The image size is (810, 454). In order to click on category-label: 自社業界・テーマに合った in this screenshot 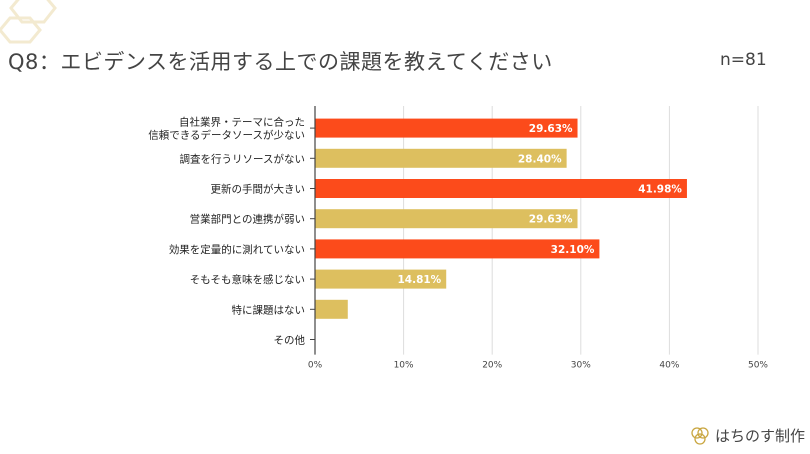, I will do `click(242, 122)`.